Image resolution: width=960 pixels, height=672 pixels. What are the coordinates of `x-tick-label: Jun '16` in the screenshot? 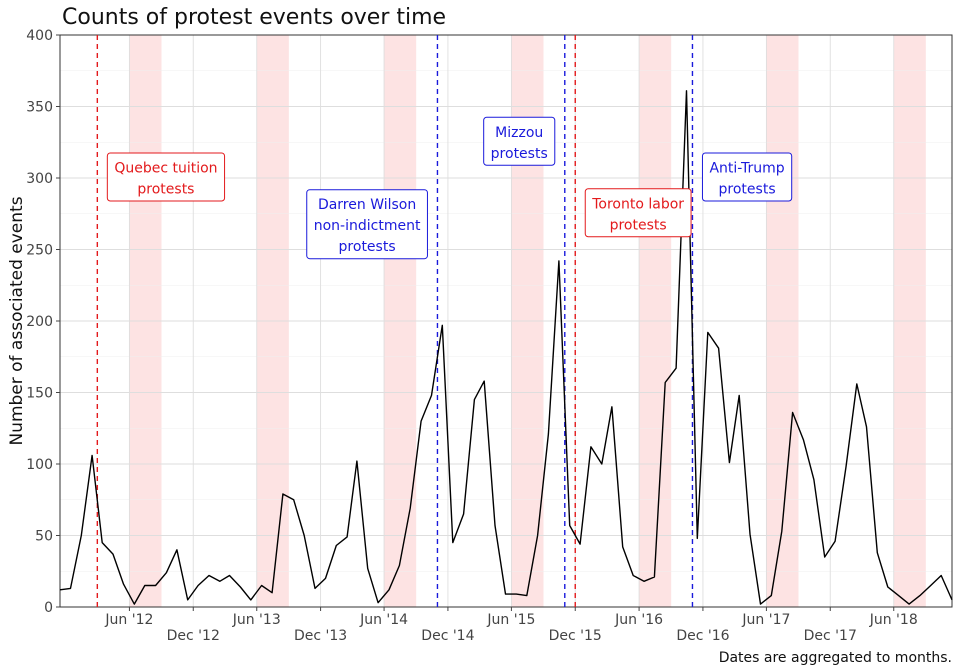 It's located at (638, 620).